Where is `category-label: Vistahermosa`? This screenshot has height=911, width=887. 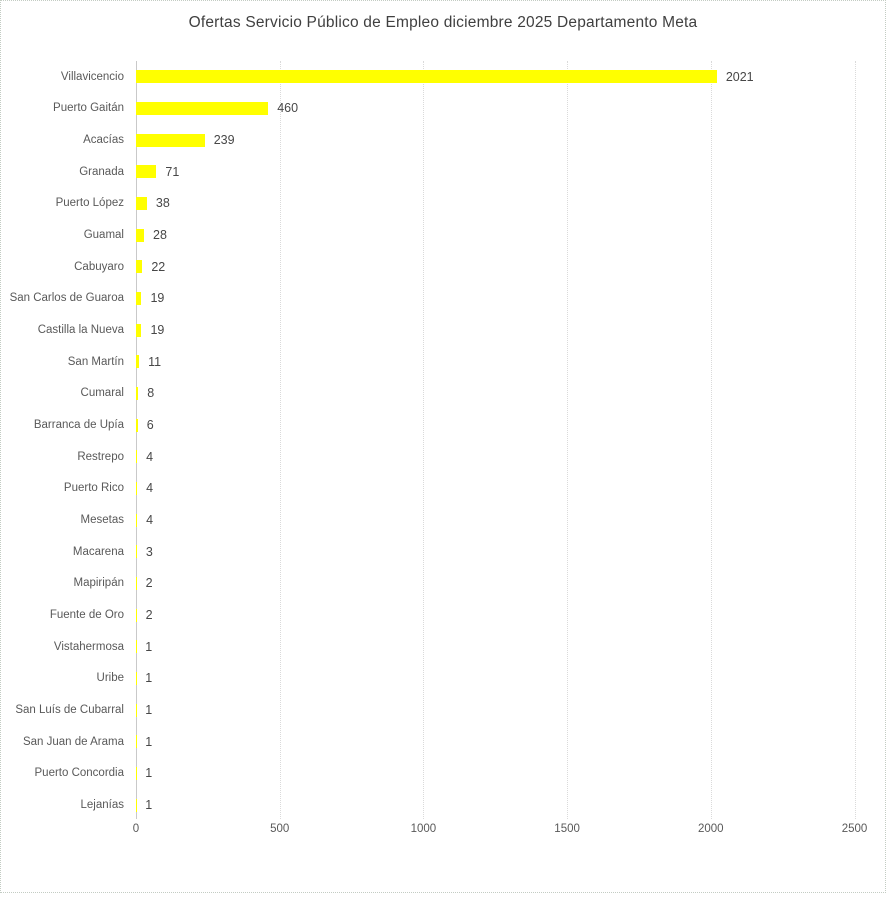 category-label: Vistahermosa is located at coordinates (88, 646).